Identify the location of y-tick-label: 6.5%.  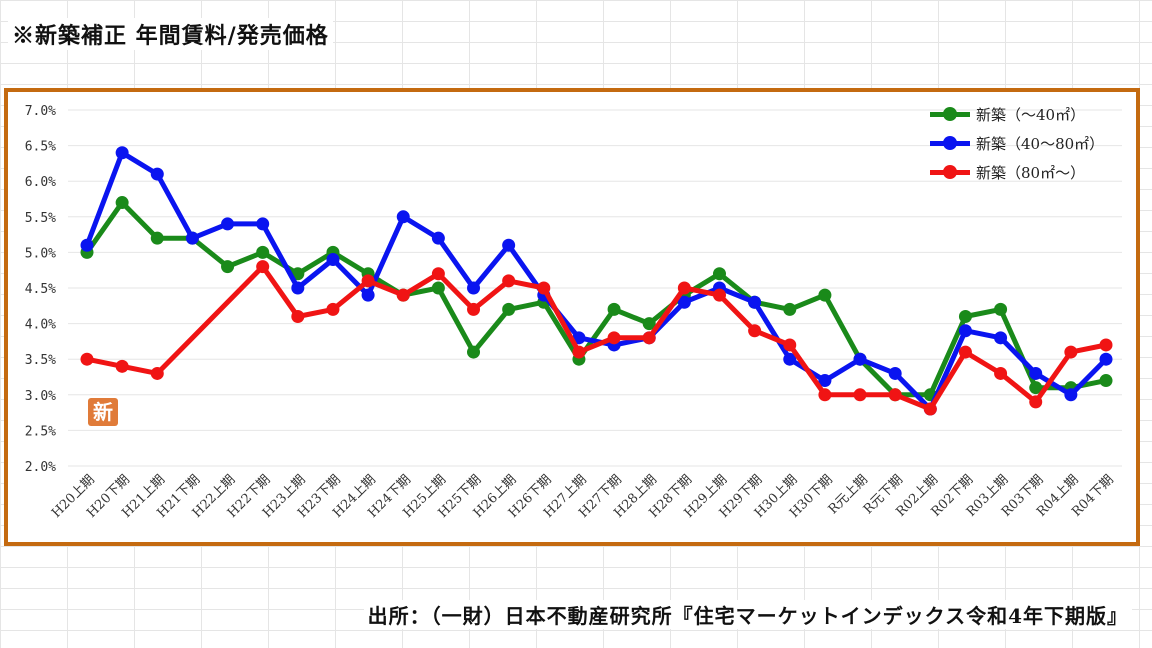
(40, 147).